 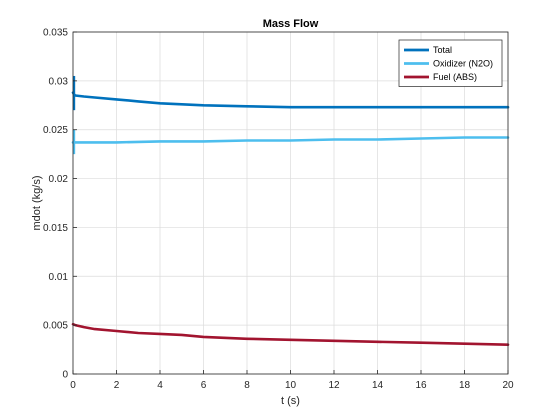 What do you see at coordinates (55, 228) in the screenshot?
I see `y-tick-label: 0.015` at bounding box center [55, 228].